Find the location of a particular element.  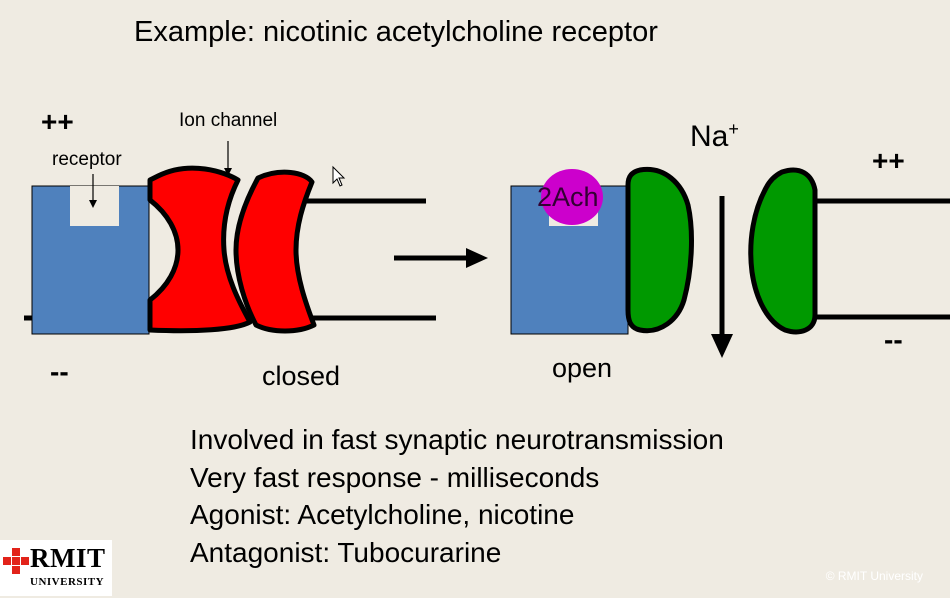

copyright-notice: © RMIT University is located at coordinates (874, 576).